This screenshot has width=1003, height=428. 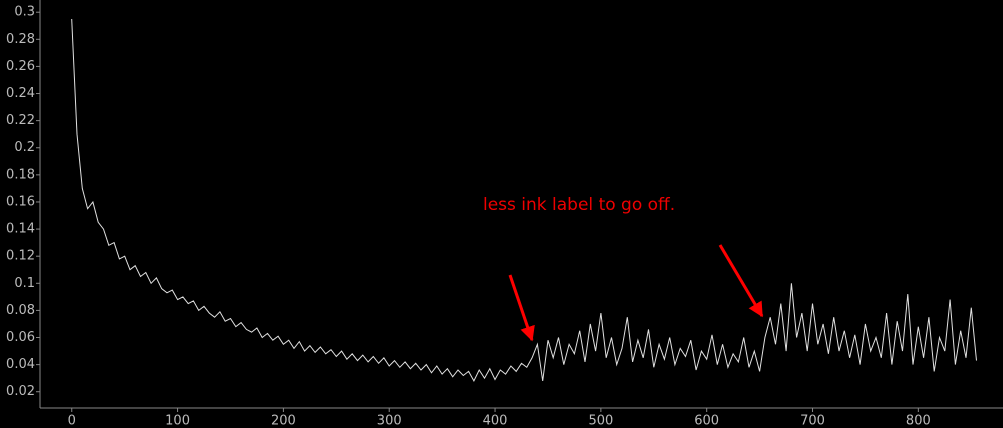 I want to click on annotation: less ink label to go off., so click(x=579, y=205).